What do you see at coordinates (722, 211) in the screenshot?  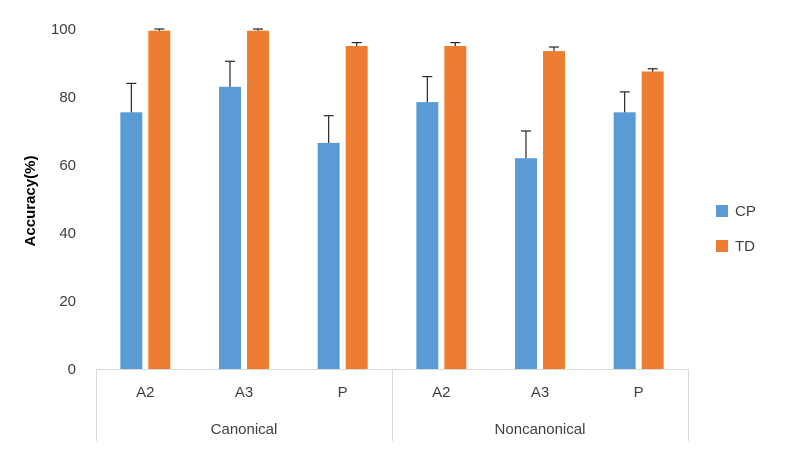 I see `legend-swatch-cp` at bounding box center [722, 211].